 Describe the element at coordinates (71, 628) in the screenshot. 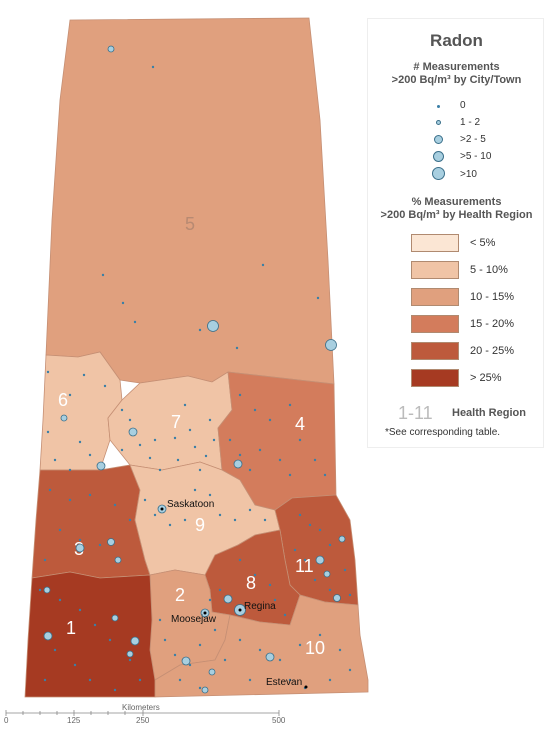

I see `region-label-1: 1` at that location.